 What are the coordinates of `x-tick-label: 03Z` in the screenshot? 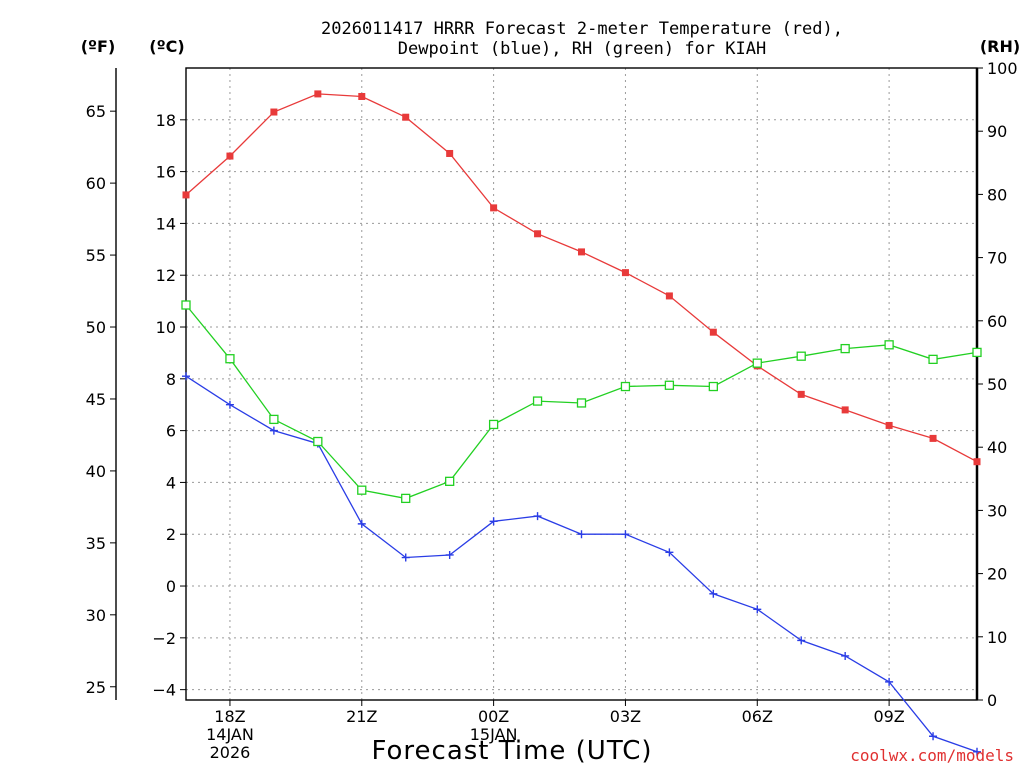 It's located at (625, 716).